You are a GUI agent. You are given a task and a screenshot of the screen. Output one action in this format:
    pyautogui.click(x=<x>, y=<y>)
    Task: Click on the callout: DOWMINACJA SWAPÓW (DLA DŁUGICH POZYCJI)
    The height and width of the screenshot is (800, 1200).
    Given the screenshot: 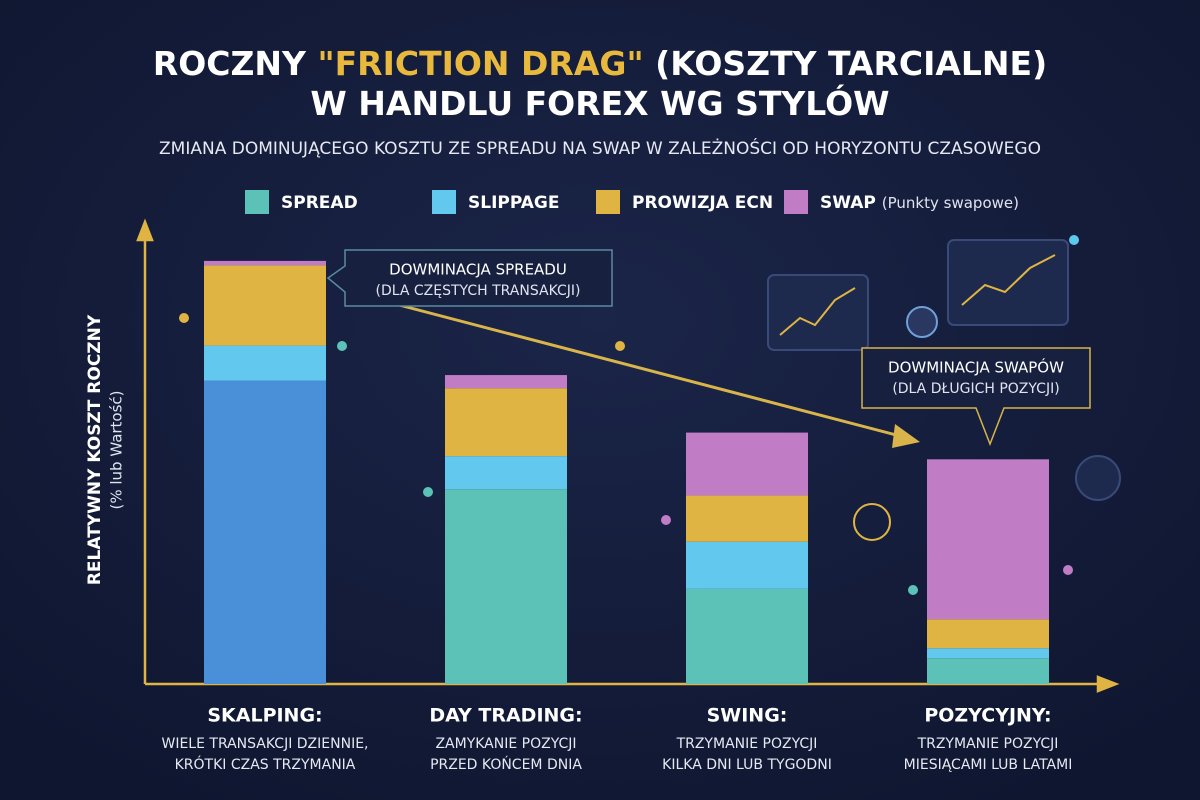 What is the action you would take?
    pyautogui.click(x=976, y=397)
    